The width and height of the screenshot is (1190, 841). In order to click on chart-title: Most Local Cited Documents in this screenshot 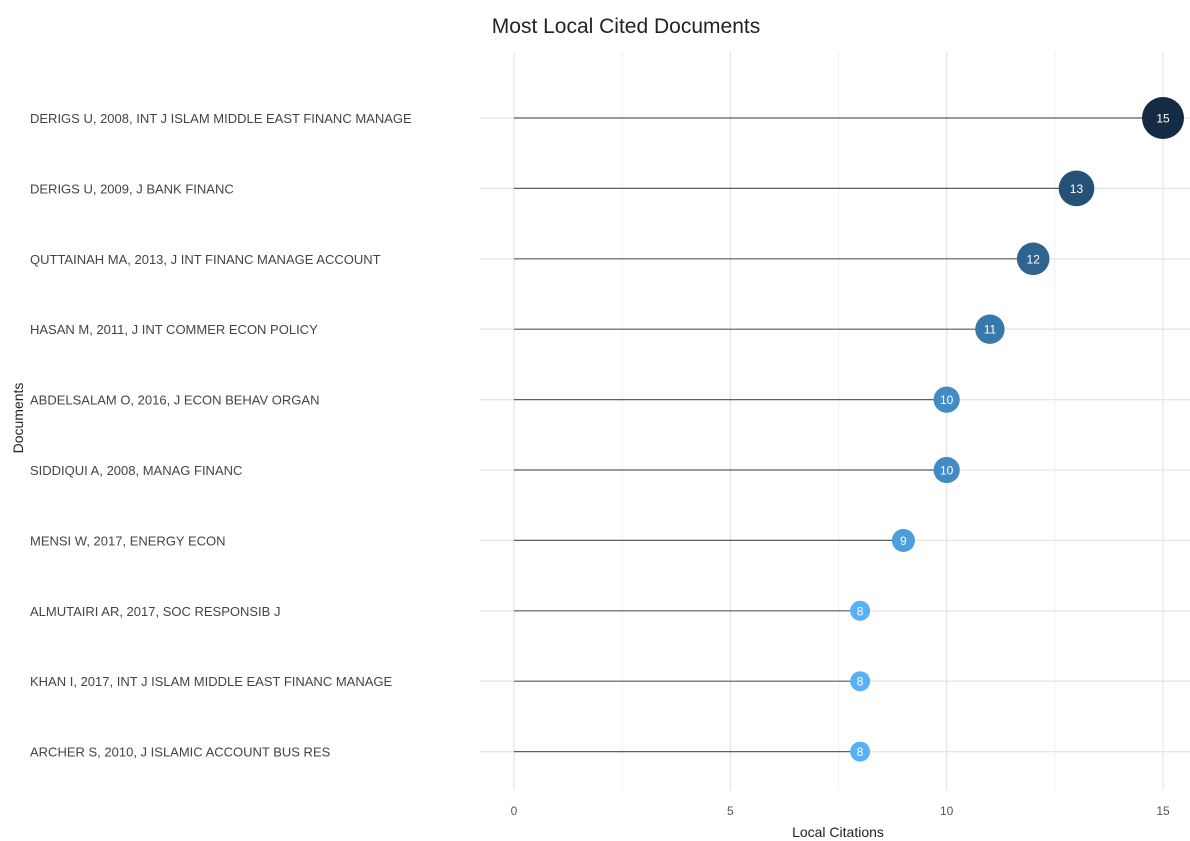, I will do `click(626, 26)`.